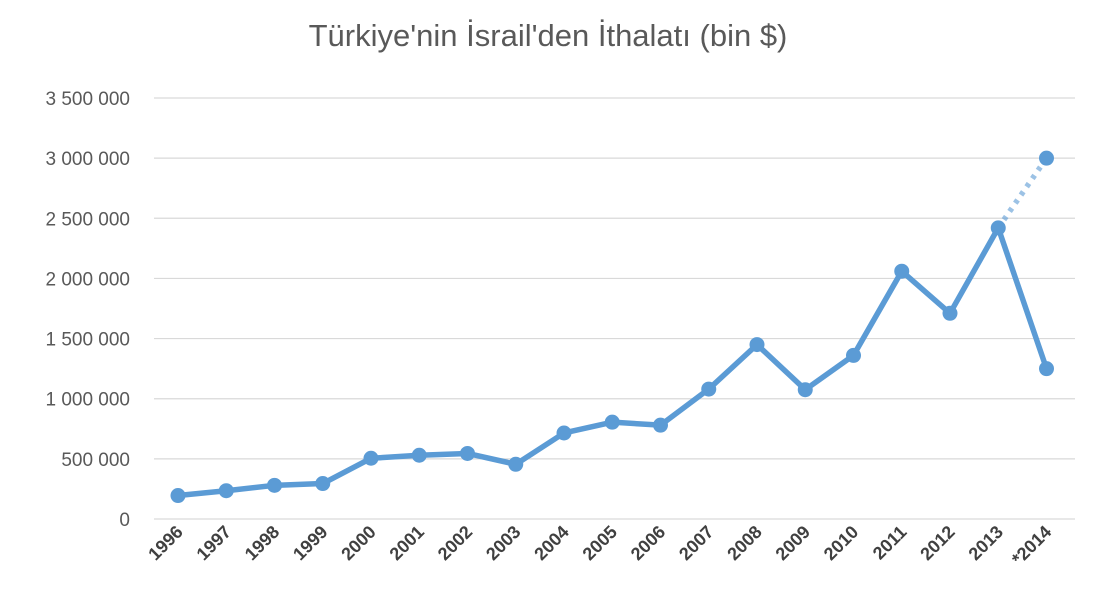 This screenshot has height=616, width=1096. I want to click on y-tick-label: 3 000 000, so click(87, 159).